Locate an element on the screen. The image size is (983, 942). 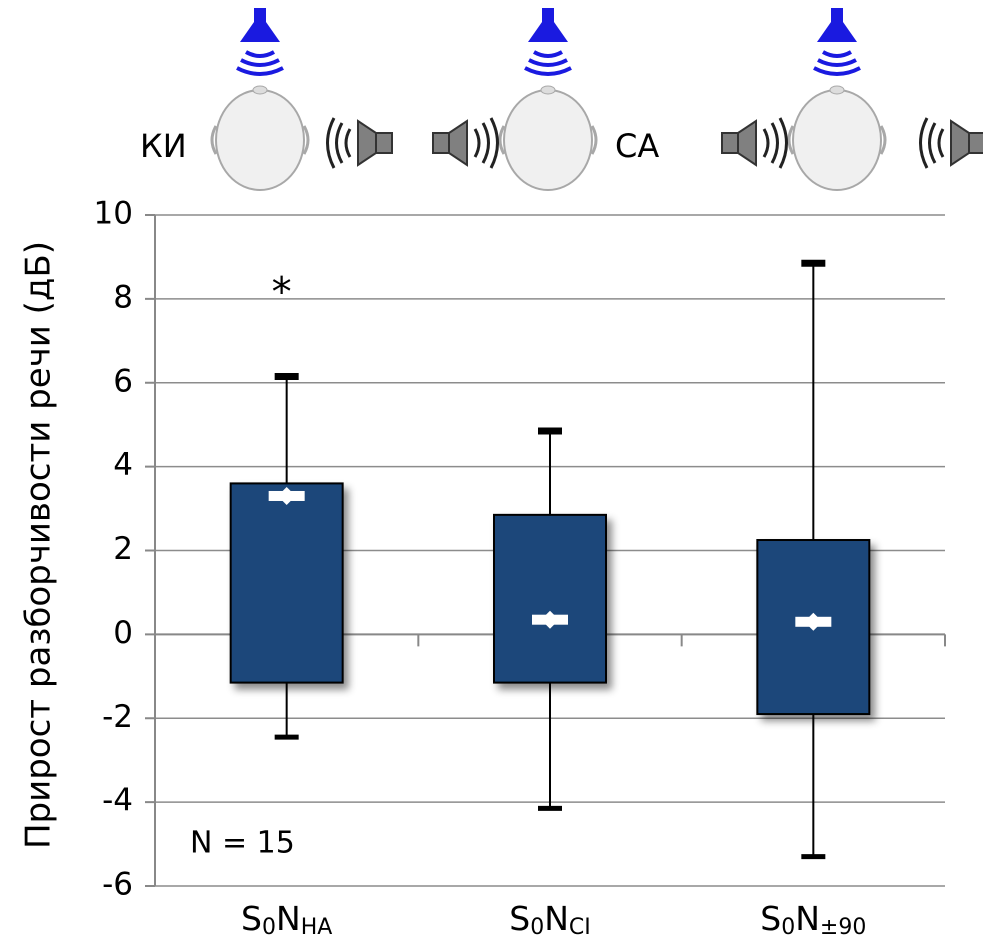
annotation: N = 15 is located at coordinates (242, 843).